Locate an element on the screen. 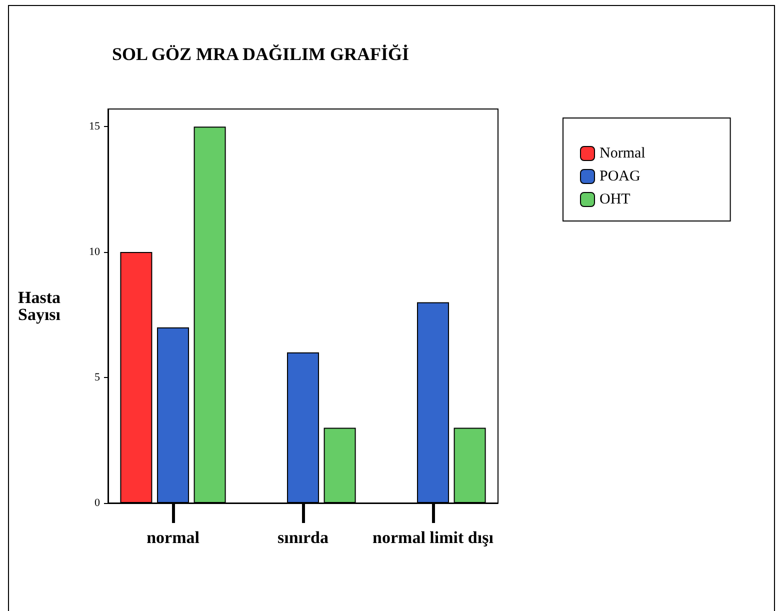 Image resolution: width=781 pixels, height=611 pixels. y-tick-label: 10 is located at coordinates (94, 252).